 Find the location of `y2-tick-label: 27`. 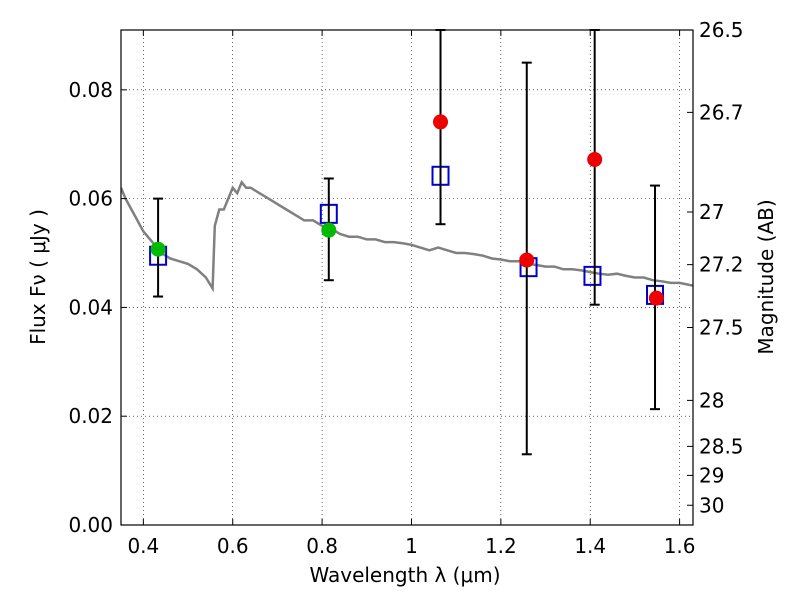

y2-tick-label: 27 is located at coordinates (711, 212).